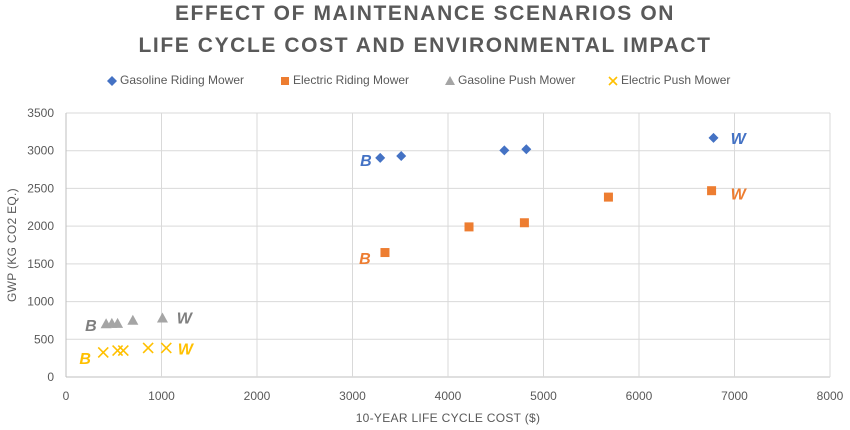  I want to click on legend-marker-x, so click(613, 81).